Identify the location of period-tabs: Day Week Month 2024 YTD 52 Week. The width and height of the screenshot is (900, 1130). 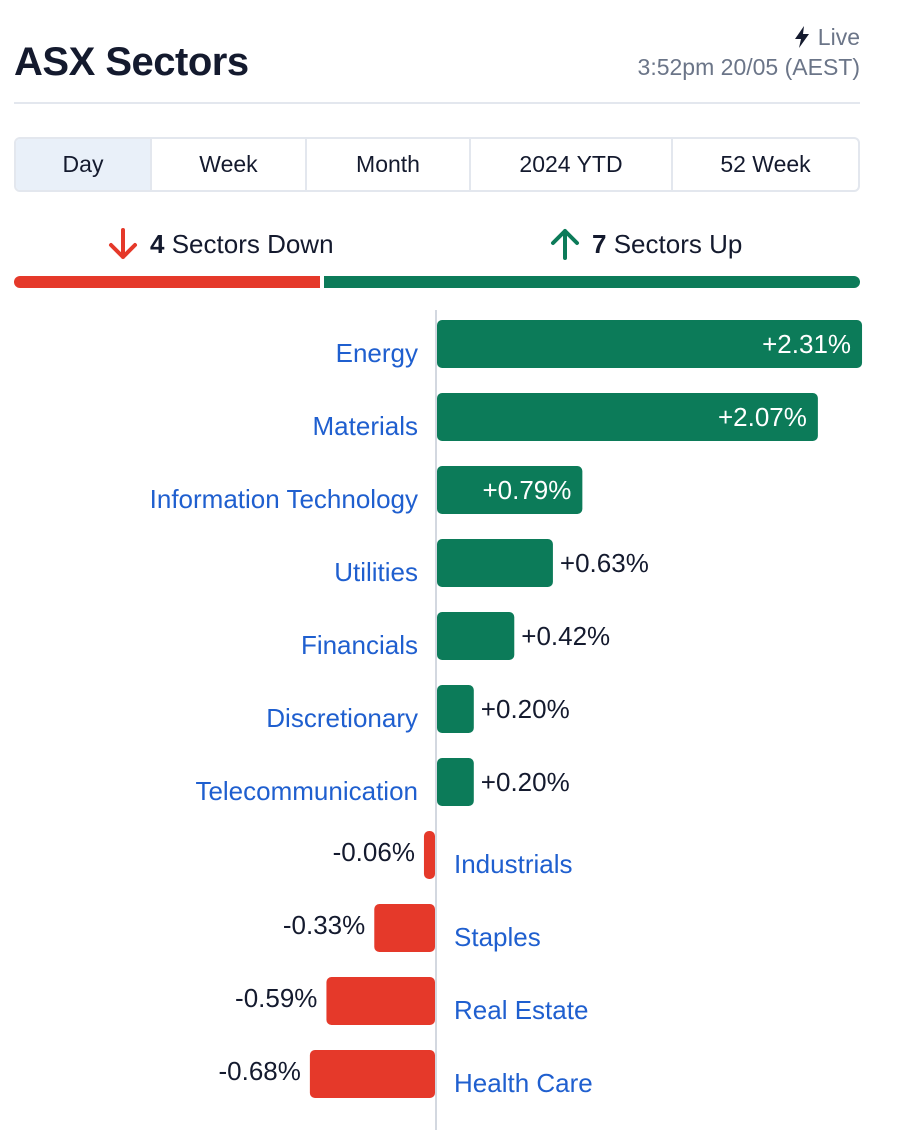
(437, 164).